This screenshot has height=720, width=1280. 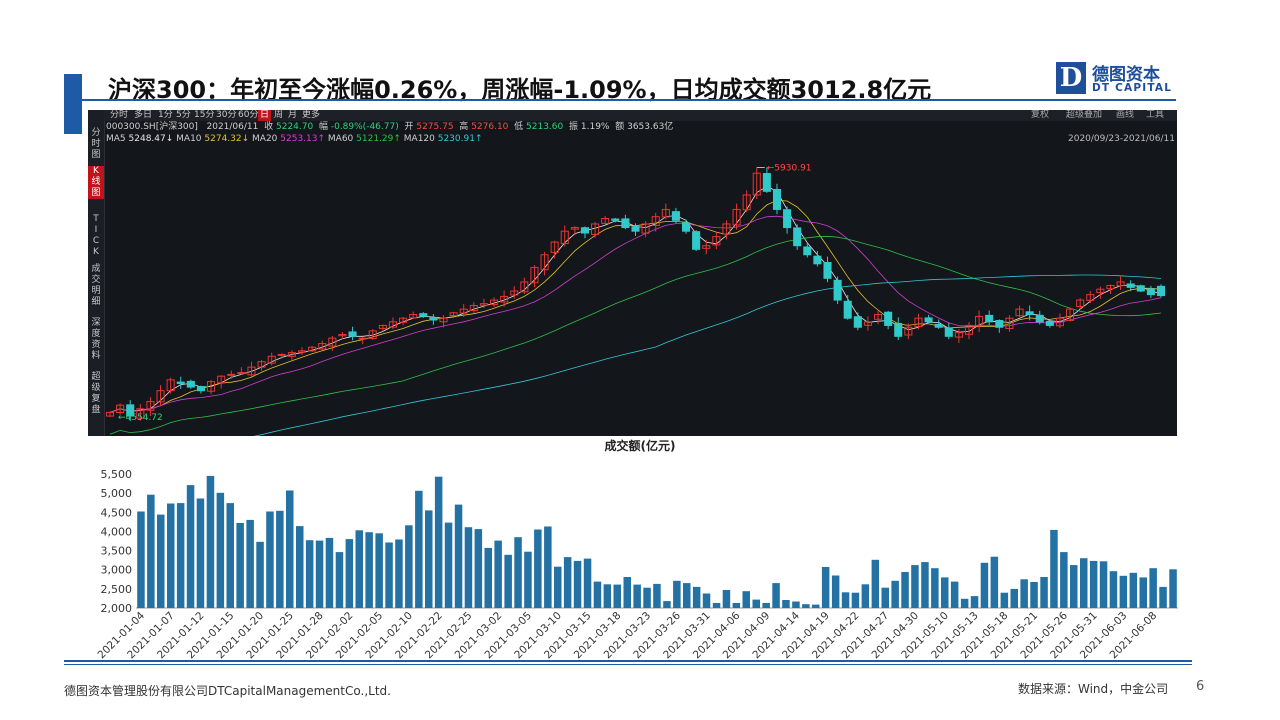 What do you see at coordinates (1125, 115) in the screenshot?
I see `kline-tool-2: 画线` at bounding box center [1125, 115].